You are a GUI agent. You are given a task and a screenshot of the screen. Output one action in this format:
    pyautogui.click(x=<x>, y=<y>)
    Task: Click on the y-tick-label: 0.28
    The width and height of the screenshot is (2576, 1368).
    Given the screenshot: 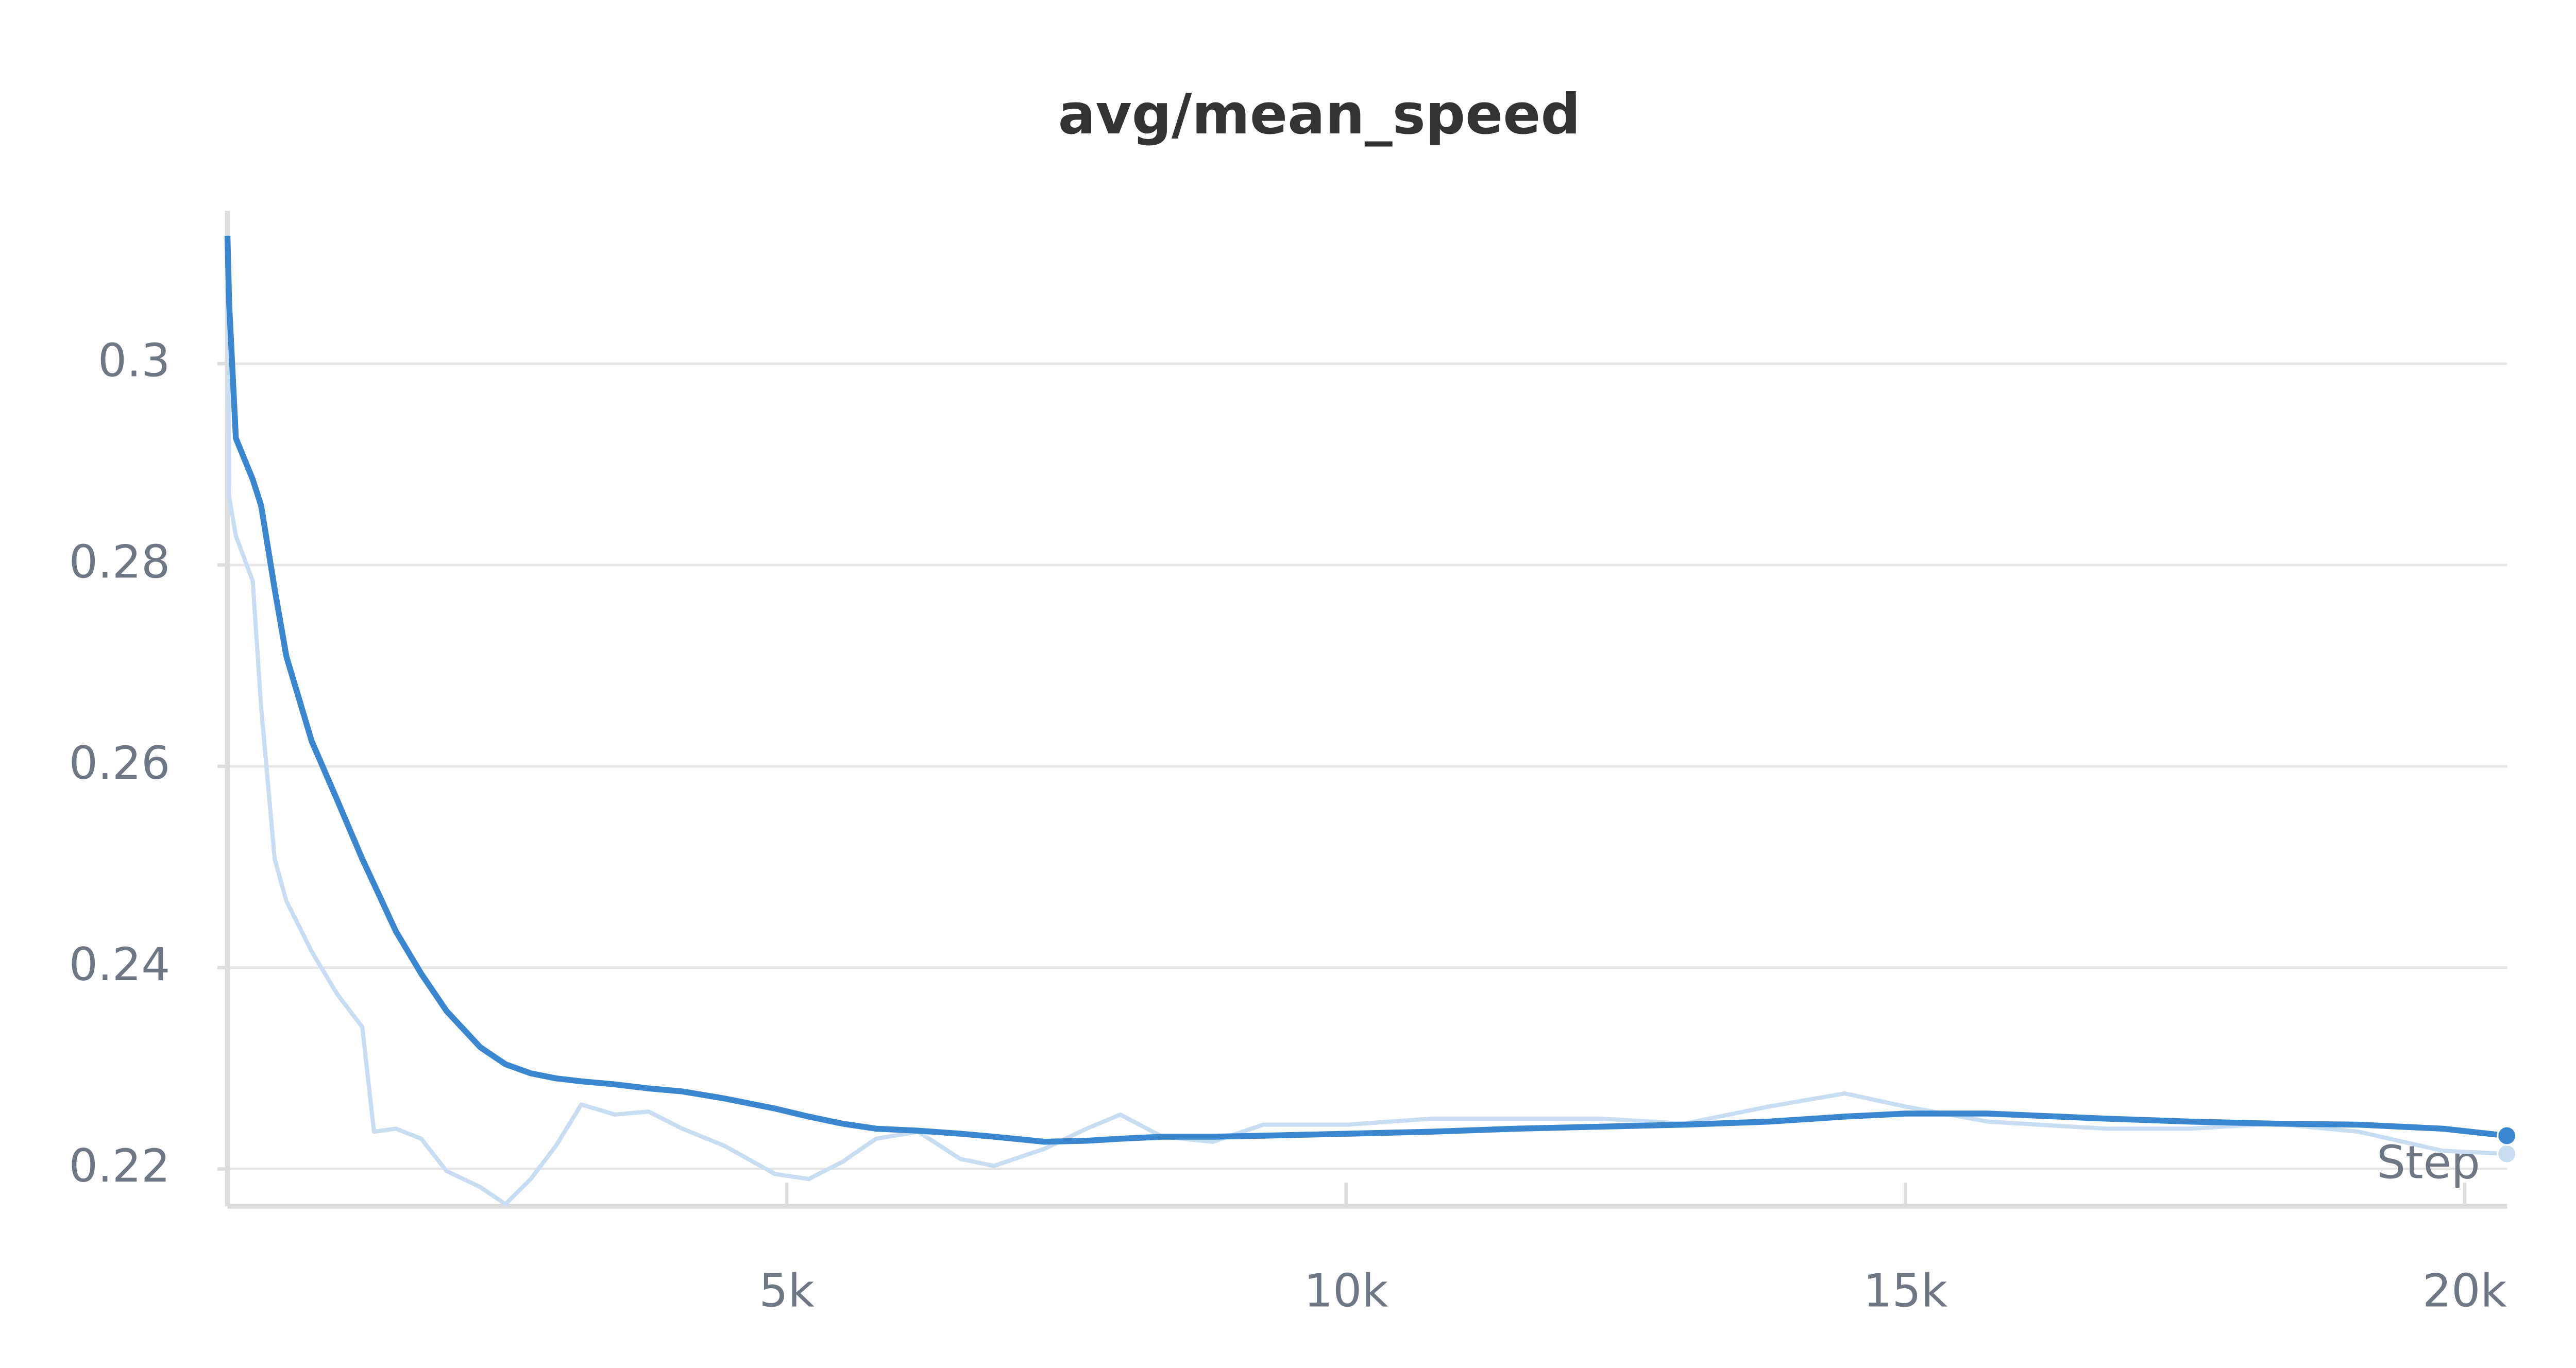 What is the action you would take?
    pyautogui.click(x=120, y=561)
    